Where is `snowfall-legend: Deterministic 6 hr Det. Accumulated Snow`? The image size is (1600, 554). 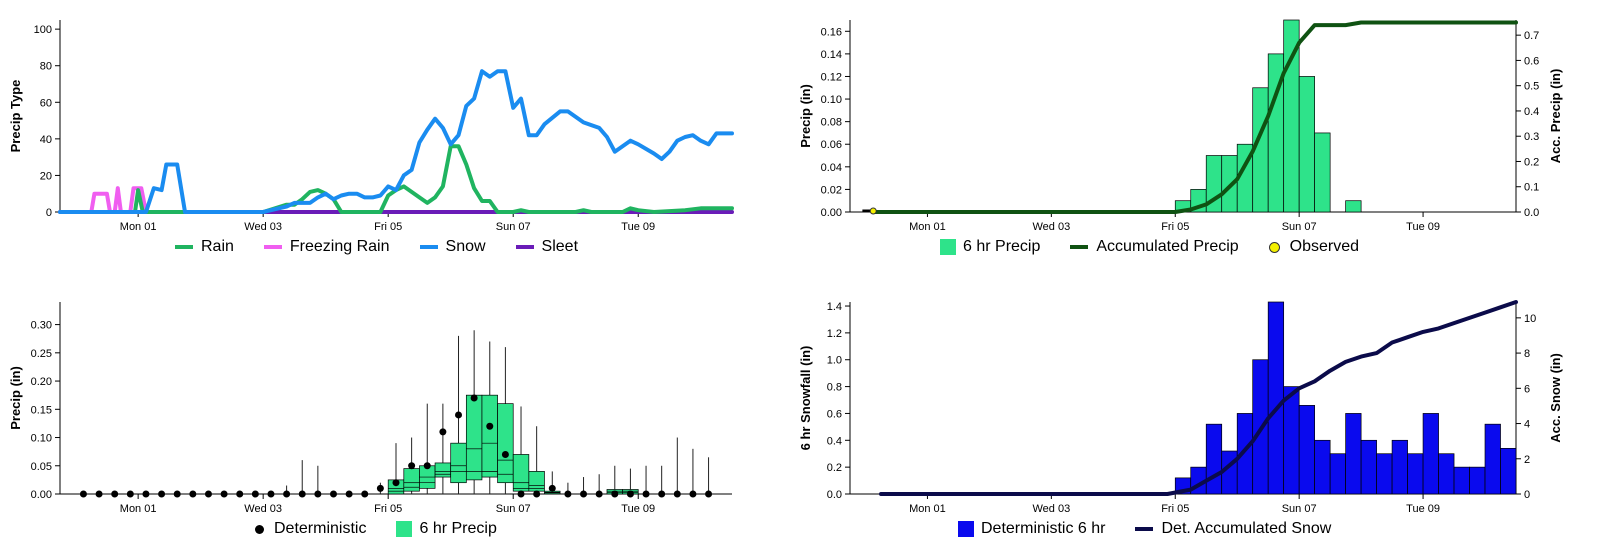
snowfall-legend: Deterministic 6 hr Det. Accumulated Snow is located at coordinates (1144, 529).